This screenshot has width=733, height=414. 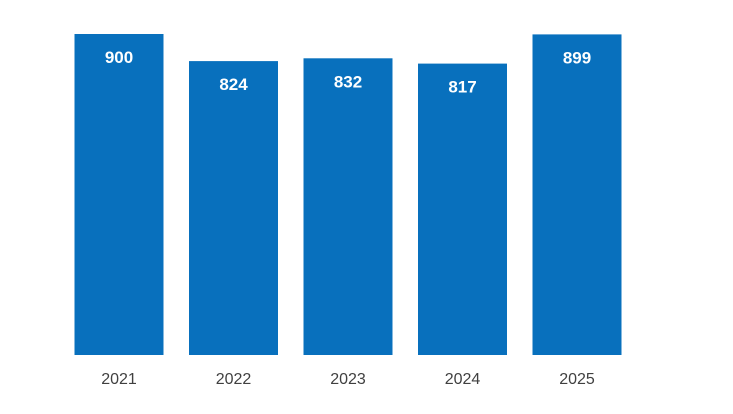 I want to click on bar-2024, so click(x=462, y=209).